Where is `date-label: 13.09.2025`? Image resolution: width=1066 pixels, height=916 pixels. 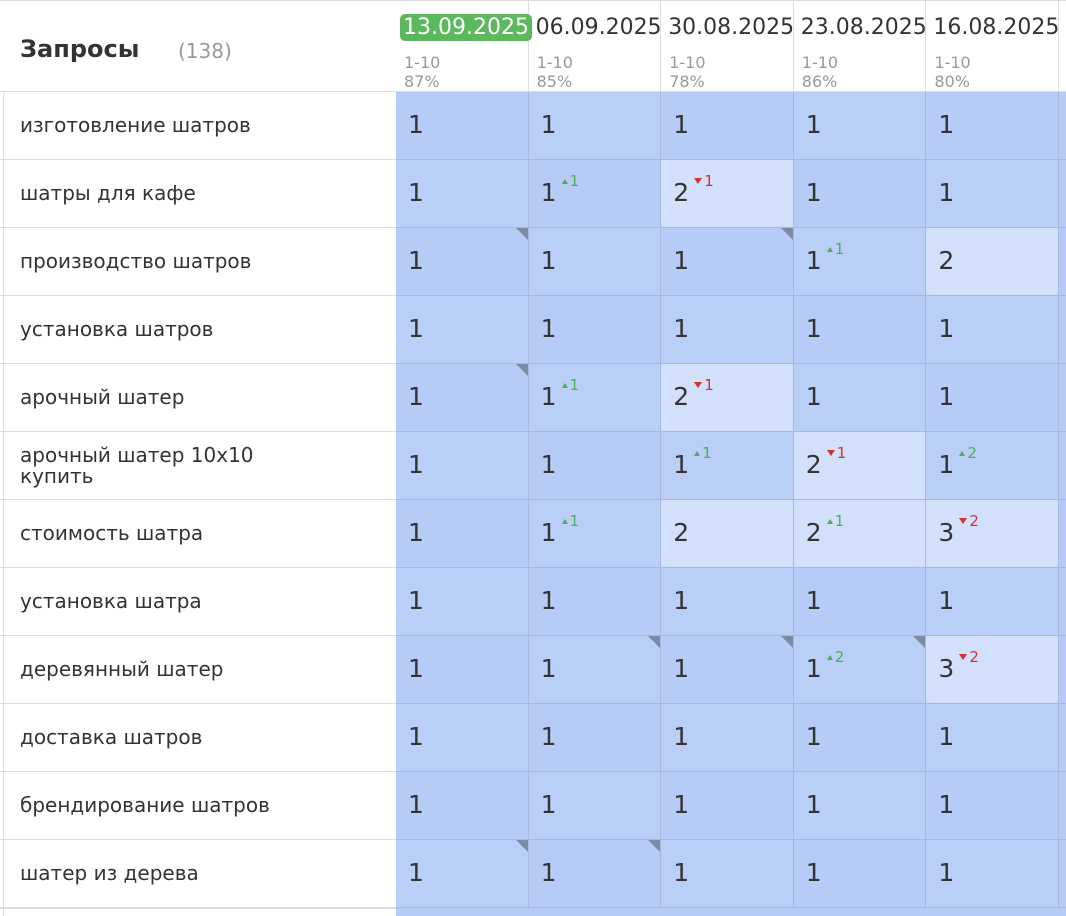
date-label: 13.09.2025 is located at coordinates (466, 27).